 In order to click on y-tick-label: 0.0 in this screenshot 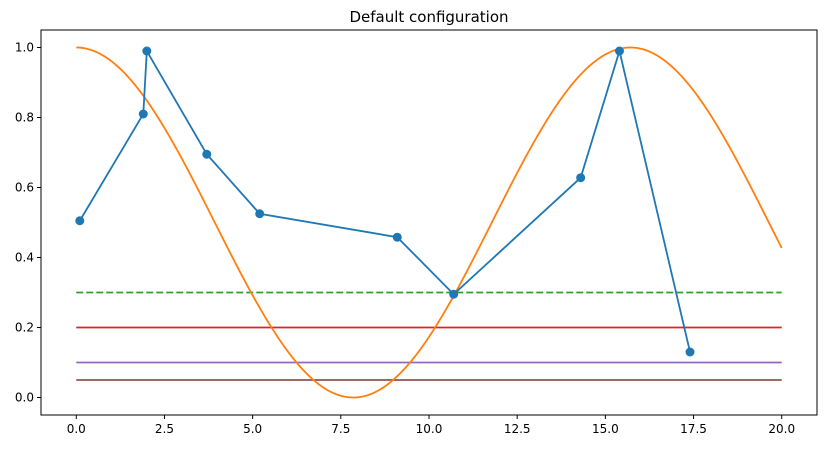, I will do `click(24, 398)`.